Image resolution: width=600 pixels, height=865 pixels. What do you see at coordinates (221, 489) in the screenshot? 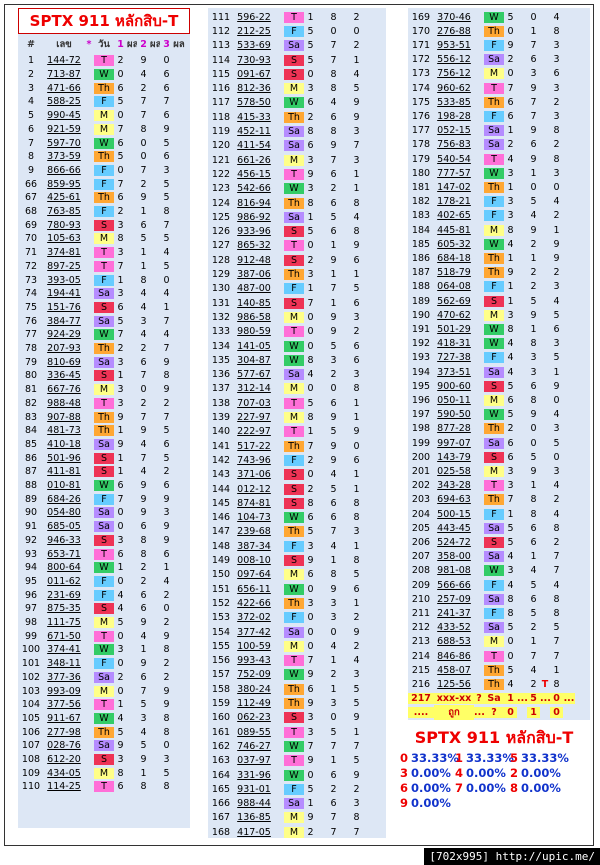
I see `row-number: 144` at bounding box center [221, 489].